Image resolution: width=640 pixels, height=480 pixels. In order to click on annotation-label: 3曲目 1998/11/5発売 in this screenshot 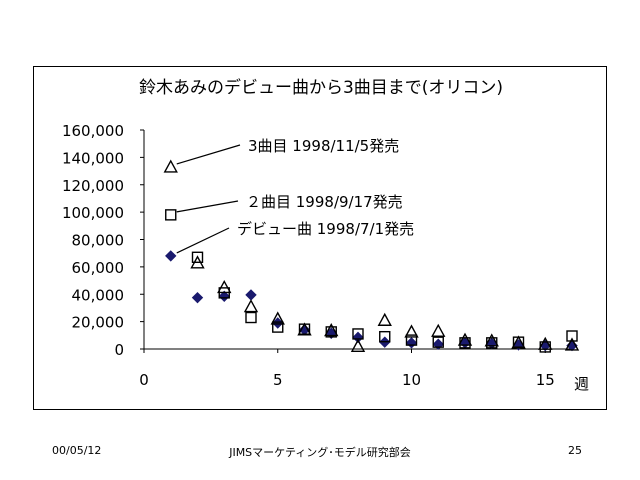, I will do `click(323, 146)`.